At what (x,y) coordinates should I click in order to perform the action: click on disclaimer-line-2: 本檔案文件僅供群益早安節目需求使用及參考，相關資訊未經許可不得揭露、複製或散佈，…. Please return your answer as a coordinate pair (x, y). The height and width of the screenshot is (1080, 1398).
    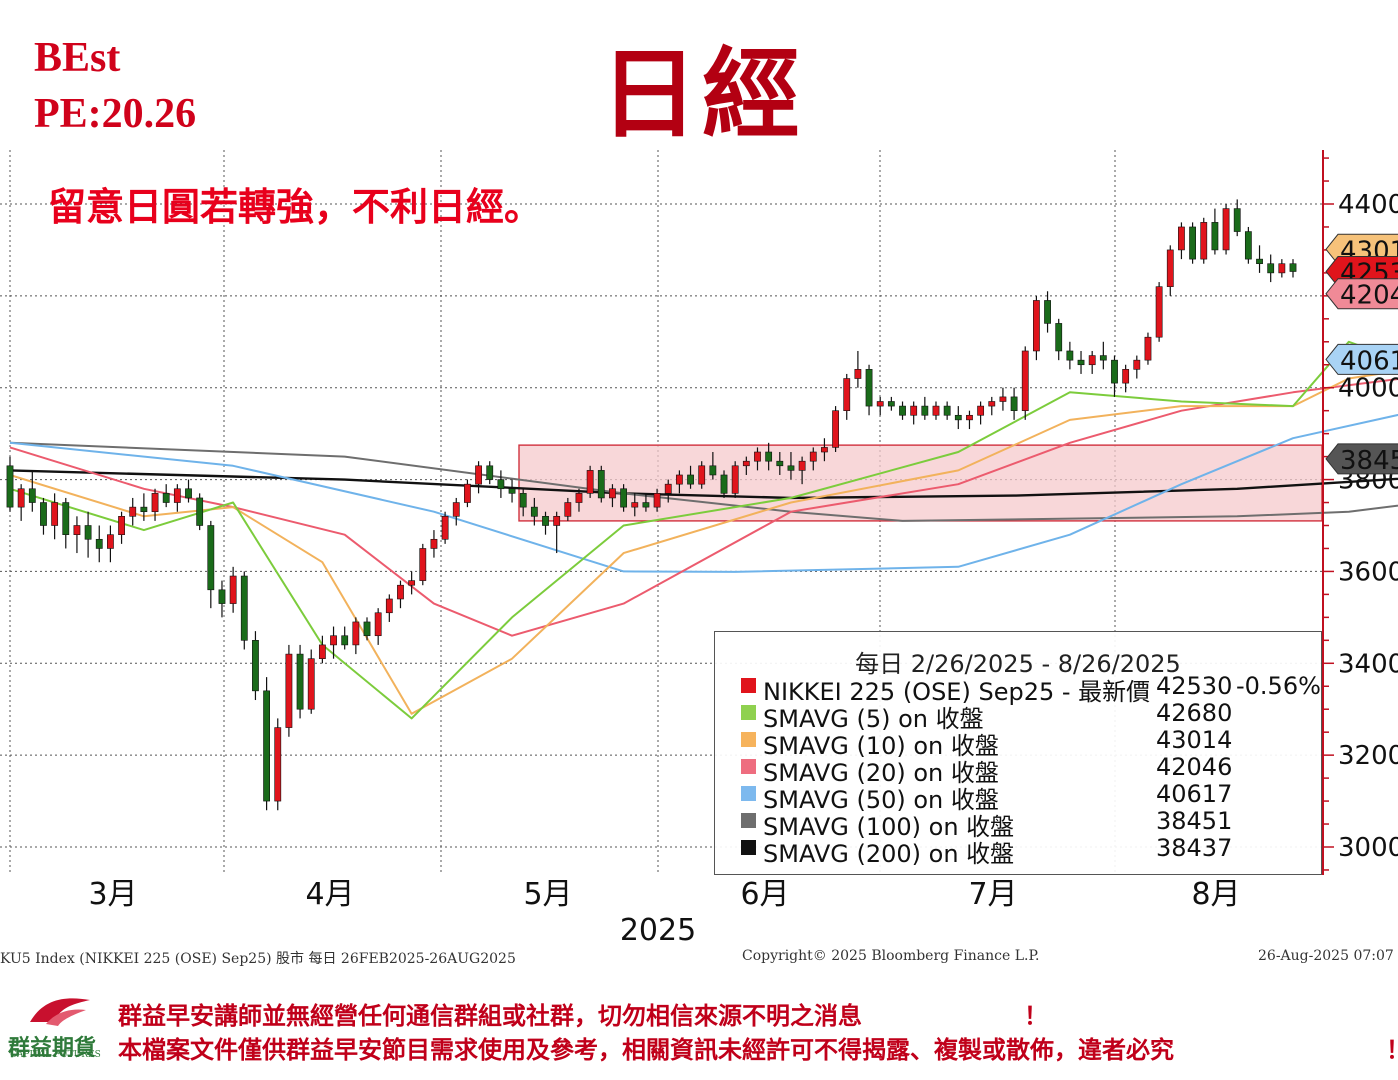
    Looking at the image, I should click on (646, 1050).